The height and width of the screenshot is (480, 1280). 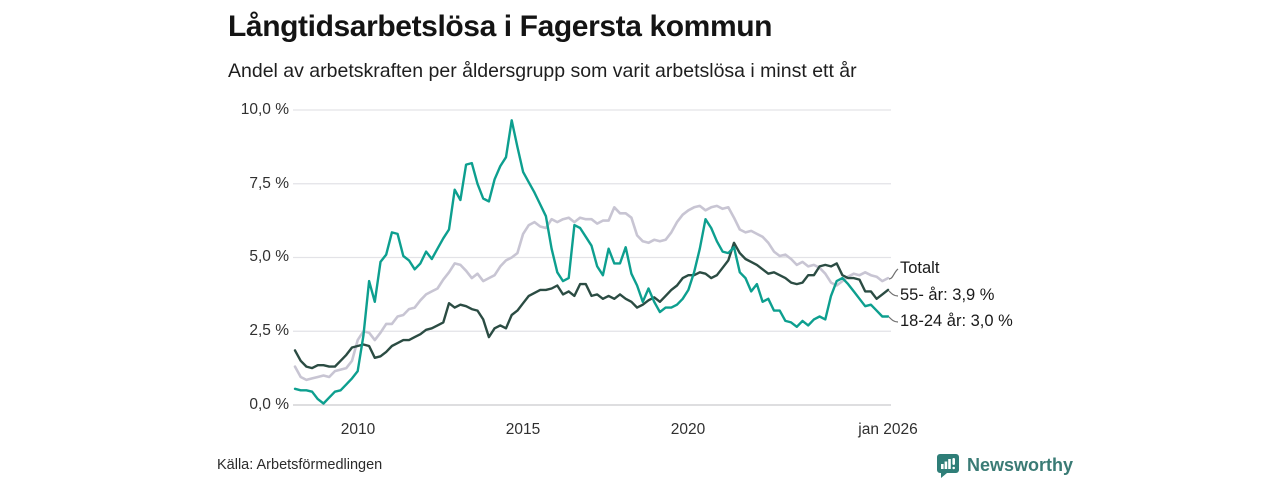 I want to click on source-text: Källa: Arbetsförmedlingen, so click(x=300, y=465).